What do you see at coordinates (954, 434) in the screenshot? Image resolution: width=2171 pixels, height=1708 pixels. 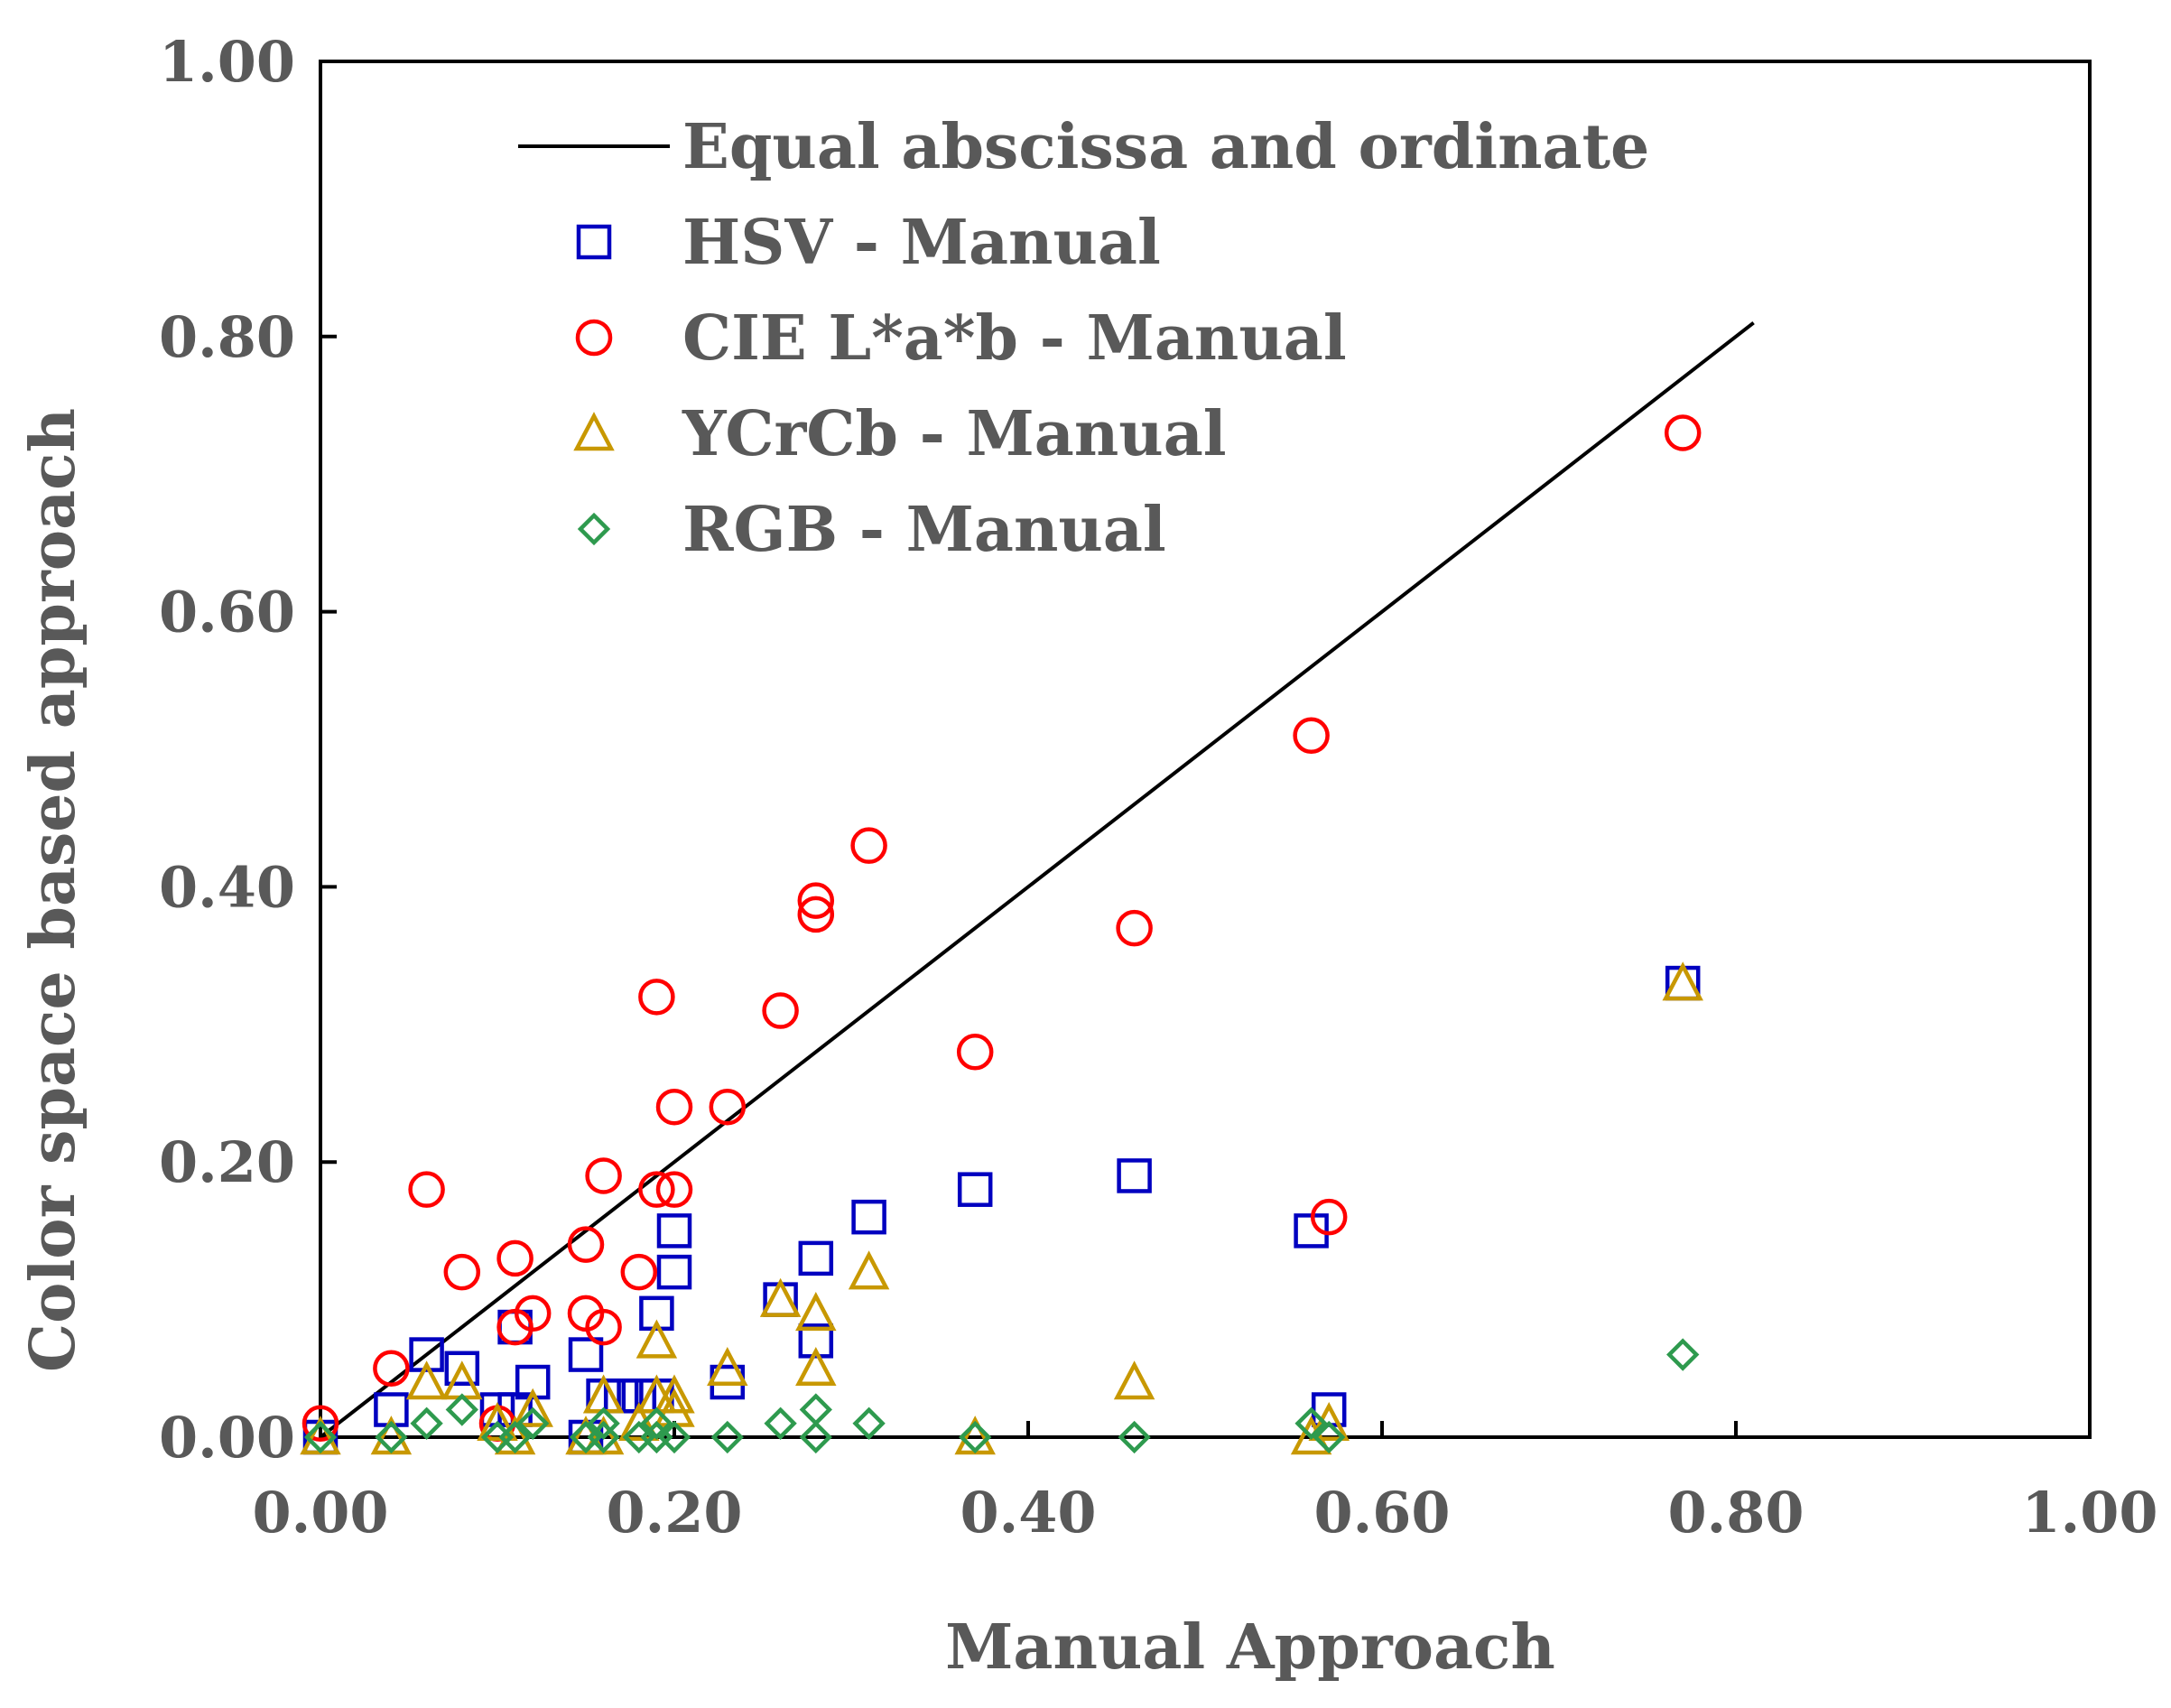 I see `legend-label: YCrCb - Manual` at bounding box center [954, 434].